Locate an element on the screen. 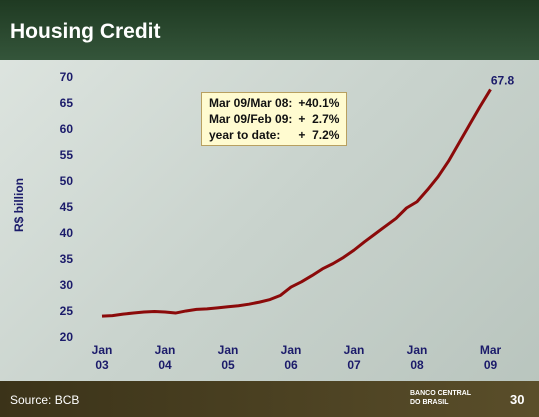 The height and width of the screenshot is (417, 539). y-tick-label: 30 is located at coordinates (67, 285).